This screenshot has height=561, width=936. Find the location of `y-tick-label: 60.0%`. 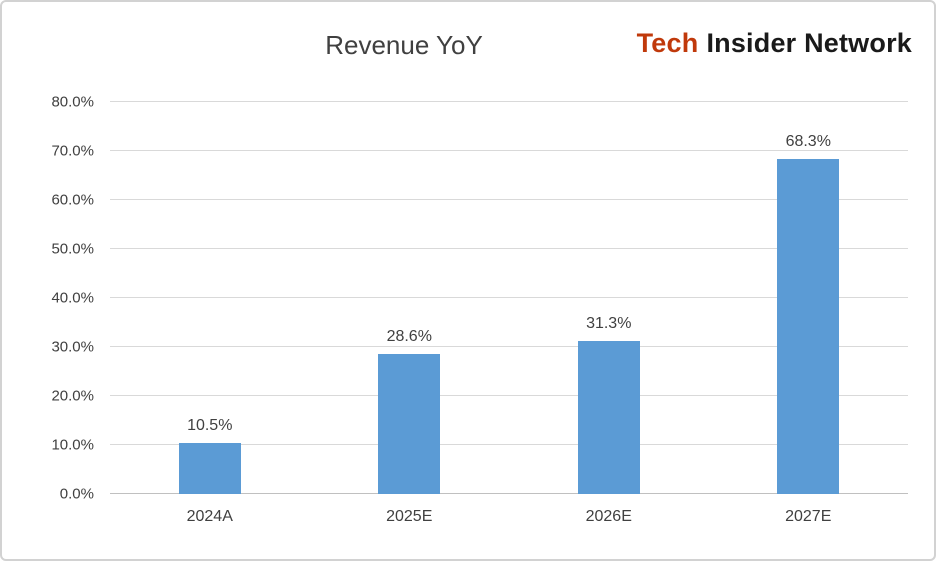

y-tick-label: 60.0% is located at coordinates (72, 200).